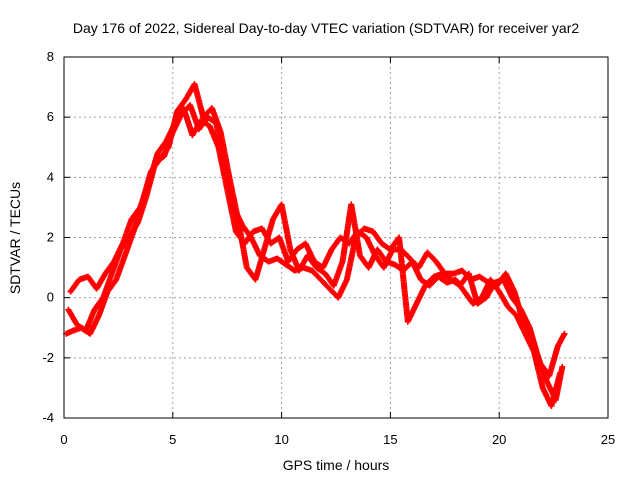  Describe the element at coordinates (172, 439) in the screenshot. I see `x-tick-label: 5` at that location.